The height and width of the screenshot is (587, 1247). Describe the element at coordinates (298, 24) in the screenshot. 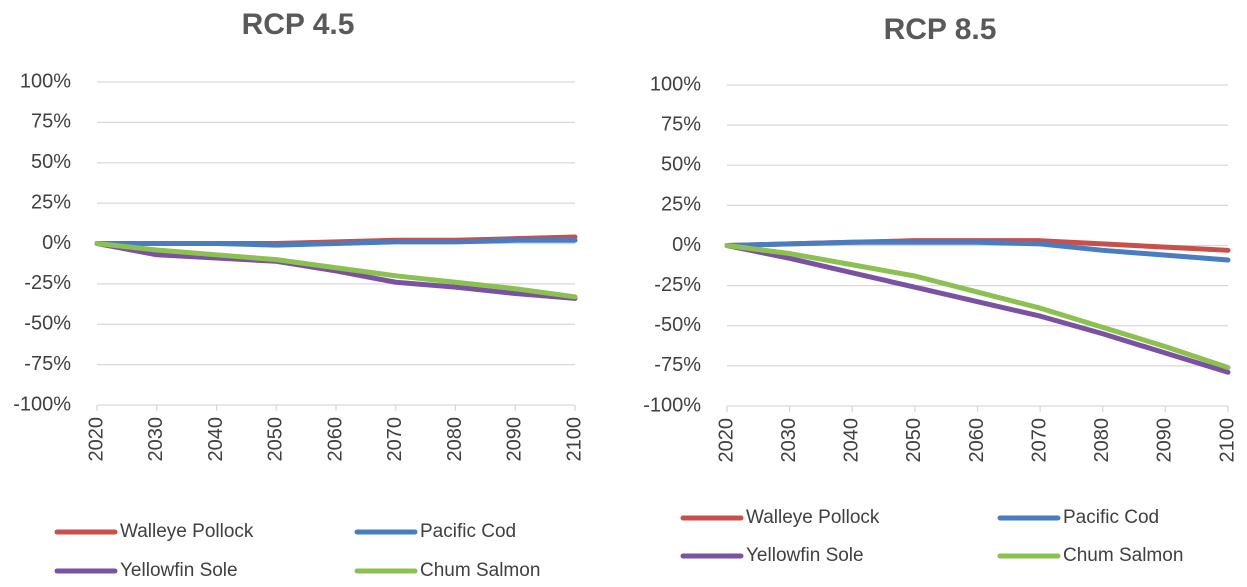

I see `chart-title: RCP 4.5` at that location.